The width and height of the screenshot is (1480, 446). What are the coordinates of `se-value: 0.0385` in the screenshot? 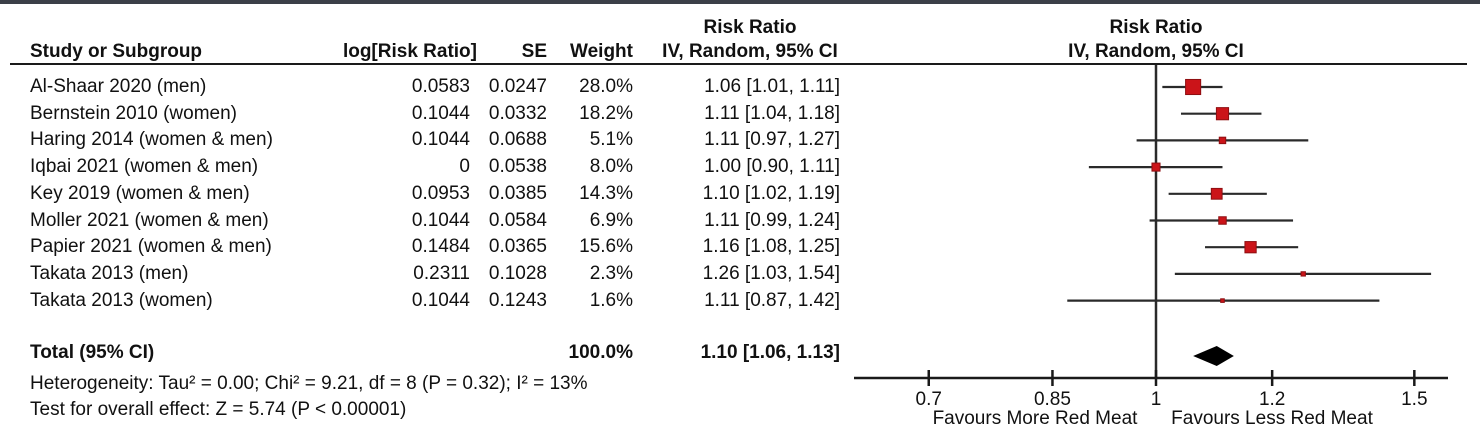 It's located at (517, 193).